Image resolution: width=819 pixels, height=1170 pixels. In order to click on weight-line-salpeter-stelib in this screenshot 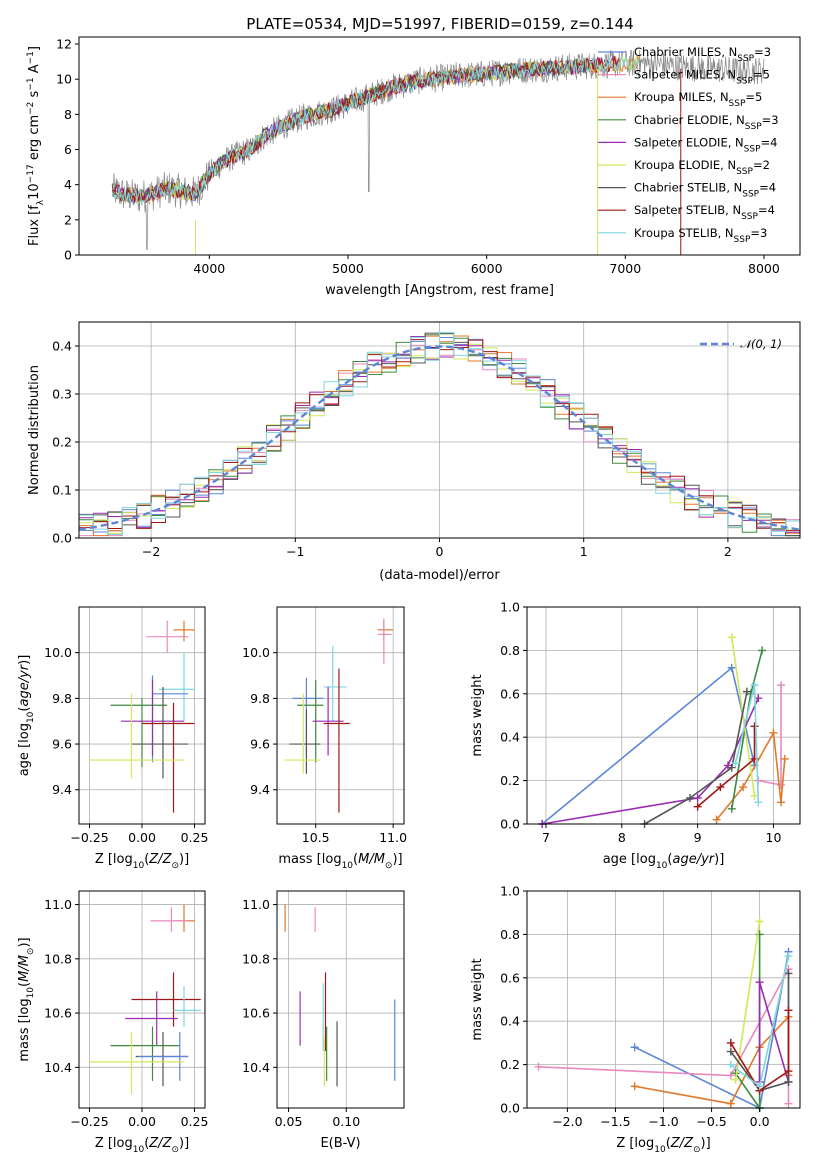, I will do `click(726, 767)`.